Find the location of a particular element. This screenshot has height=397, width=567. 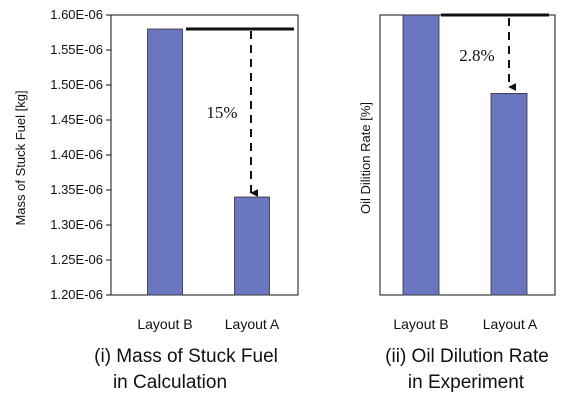

y-tick-label: 1.40E-06 is located at coordinates (76, 154).